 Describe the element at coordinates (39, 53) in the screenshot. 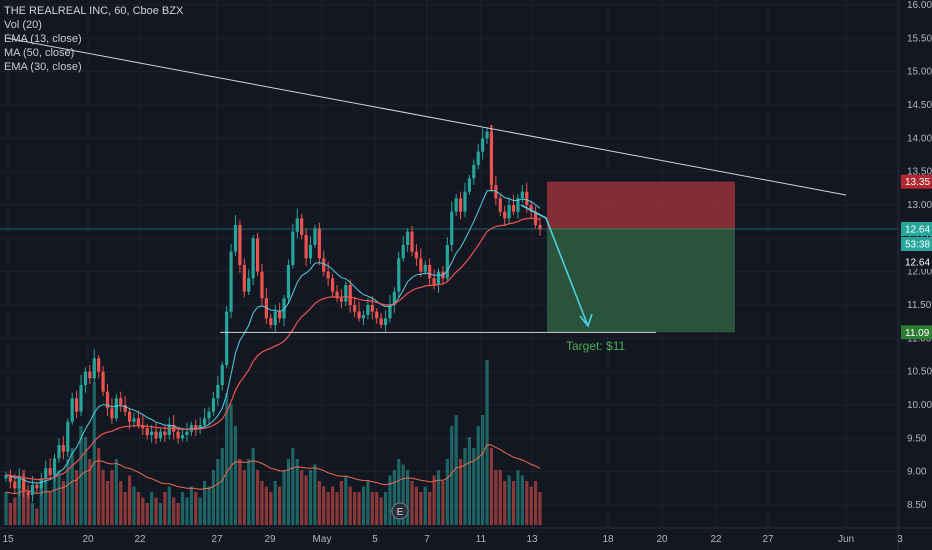

I see `legend-ma50: MA (50, close)` at that location.